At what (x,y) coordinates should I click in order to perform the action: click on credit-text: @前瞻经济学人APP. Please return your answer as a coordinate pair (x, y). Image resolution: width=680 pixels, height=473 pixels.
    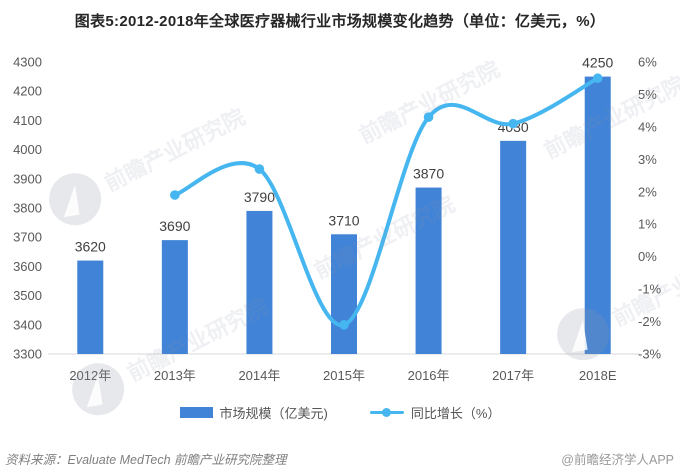
    Looking at the image, I should click on (617, 460).